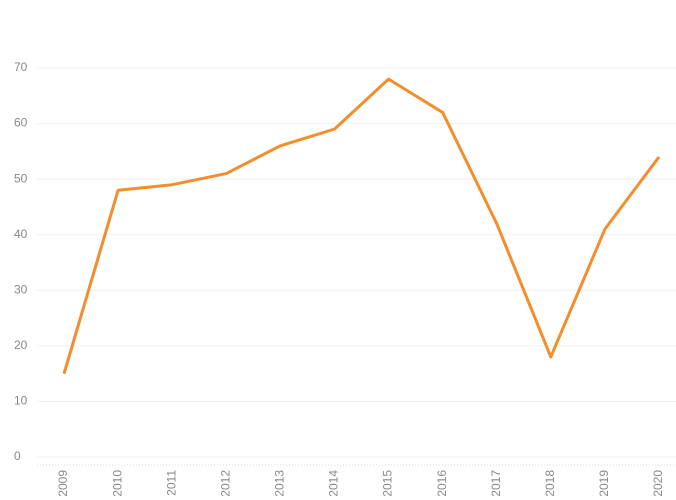  Describe the element at coordinates (280, 483) in the screenshot. I see `x-tick-label: 2013` at that location.